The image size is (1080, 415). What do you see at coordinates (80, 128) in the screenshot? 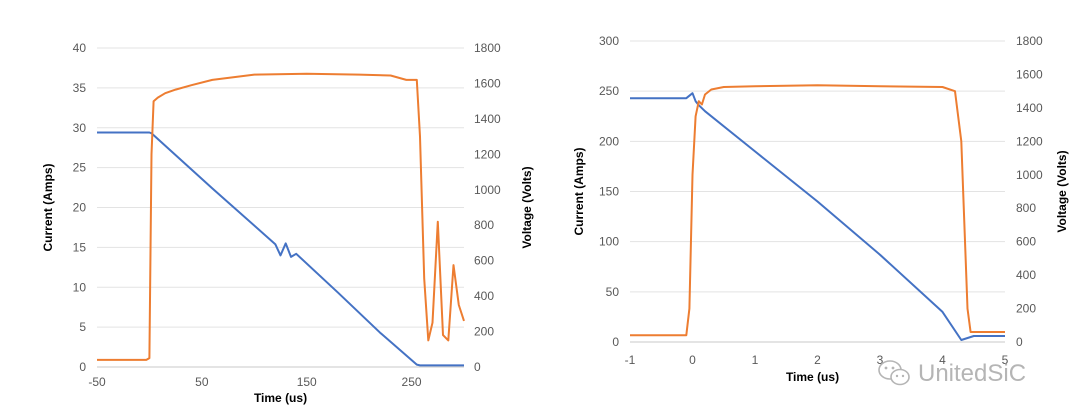
I see `y-tick-label: 30` at bounding box center [80, 128].